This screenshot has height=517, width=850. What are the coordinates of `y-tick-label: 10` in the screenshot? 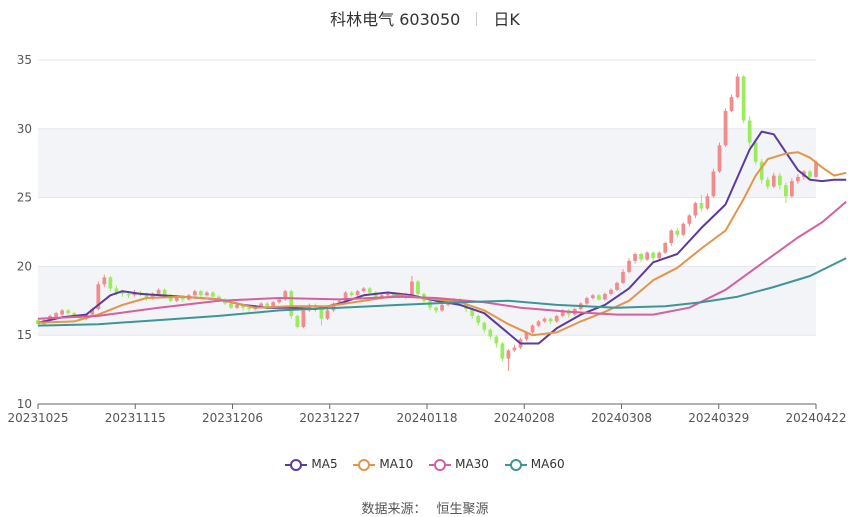 It's located at (24, 404).